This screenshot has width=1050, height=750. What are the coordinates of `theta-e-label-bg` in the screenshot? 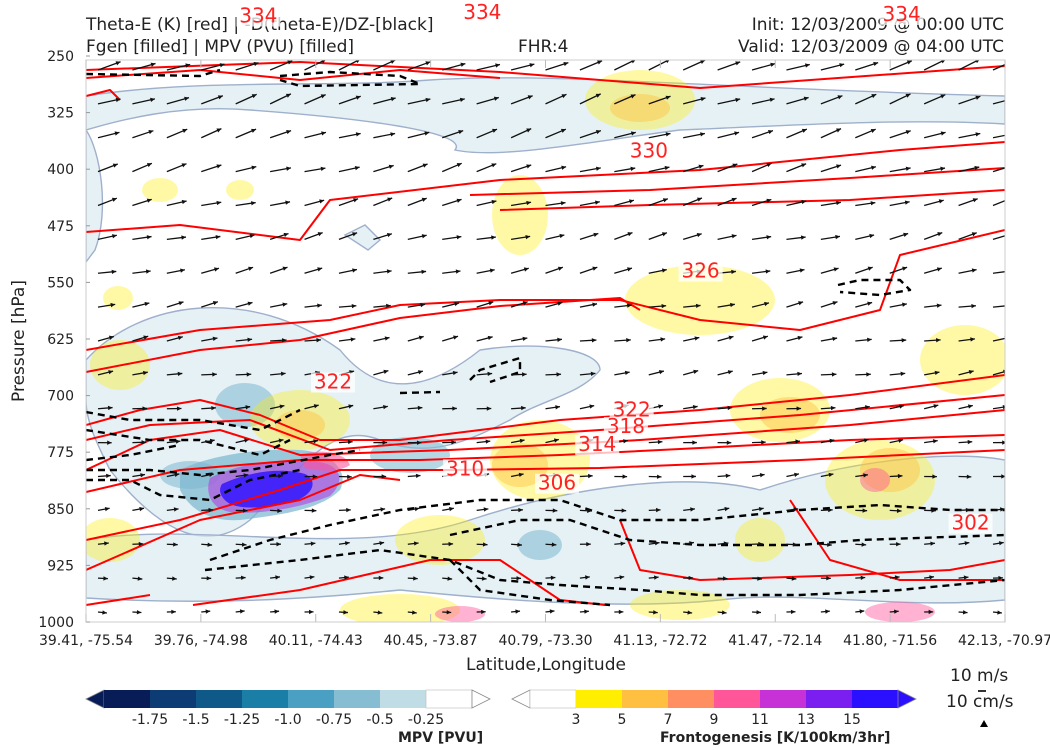 It's located at (258, 16).